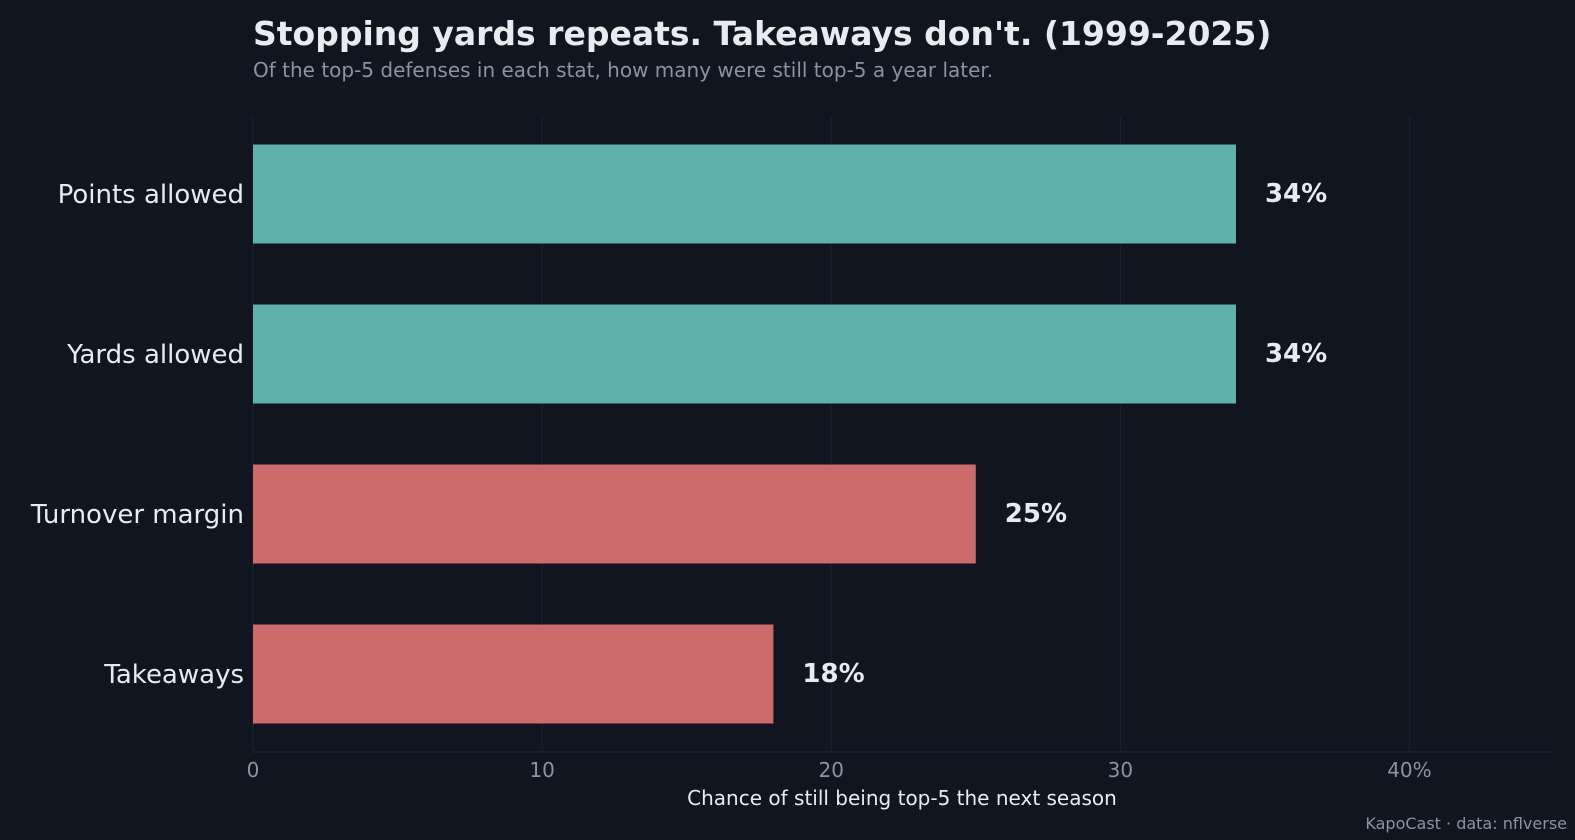 Image resolution: width=1575 pixels, height=840 pixels. Describe the element at coordinates (173, 675) in the screenshot. I see `category-label-3: Takeaways` at that location.